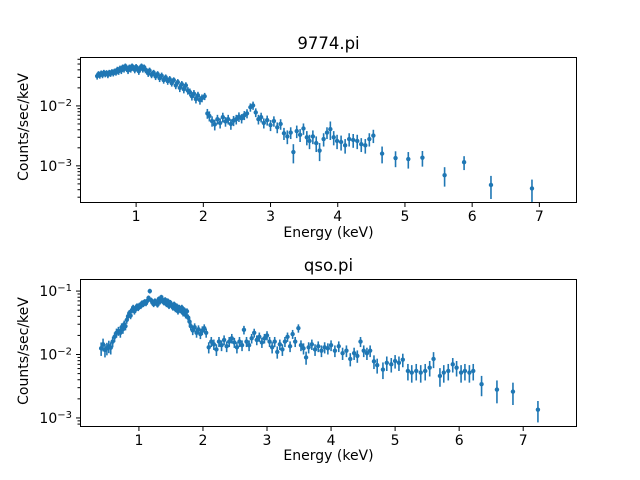  What do you see at coordinates (55, 106) in the screenshot?
I see `y-tick-label: 10⁻²` at bounding box center [55, 106].